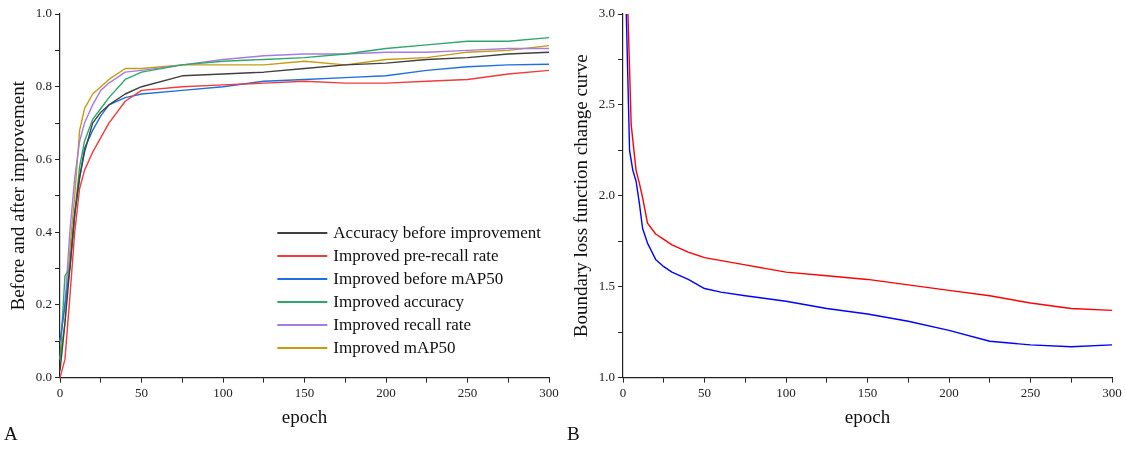  What do you see at coordinates (44, 158) in the screenshot?
I see `y-tick-label: 0.6` at bounding box center [44, 158].